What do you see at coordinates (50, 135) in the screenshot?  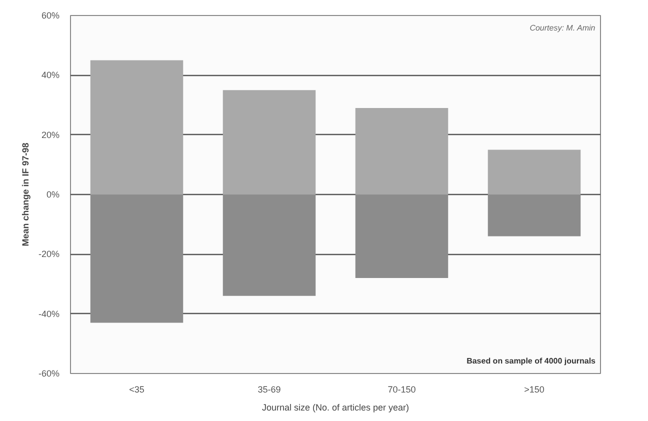 I see `y-tick-label: 20%` at bounding box center [50, 135].